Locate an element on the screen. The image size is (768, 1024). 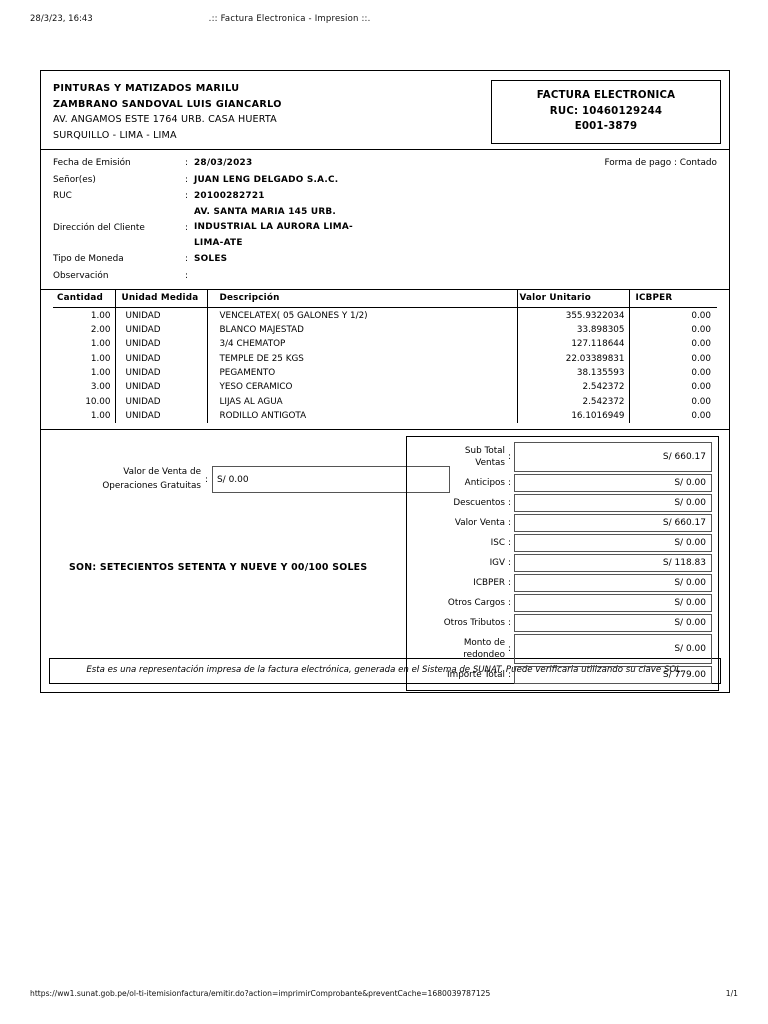
total-row: ISC: S/ 0.00 is located at coordinates (562, 543).